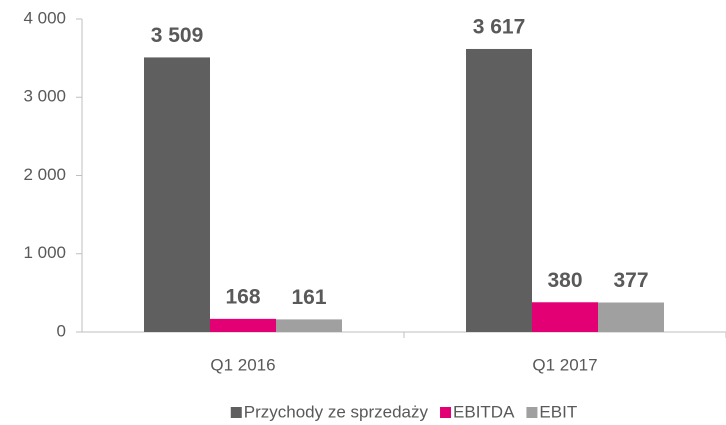 The image size is (726, 425). I want to click on y-tick-label: 3 000, so click(44, 96).